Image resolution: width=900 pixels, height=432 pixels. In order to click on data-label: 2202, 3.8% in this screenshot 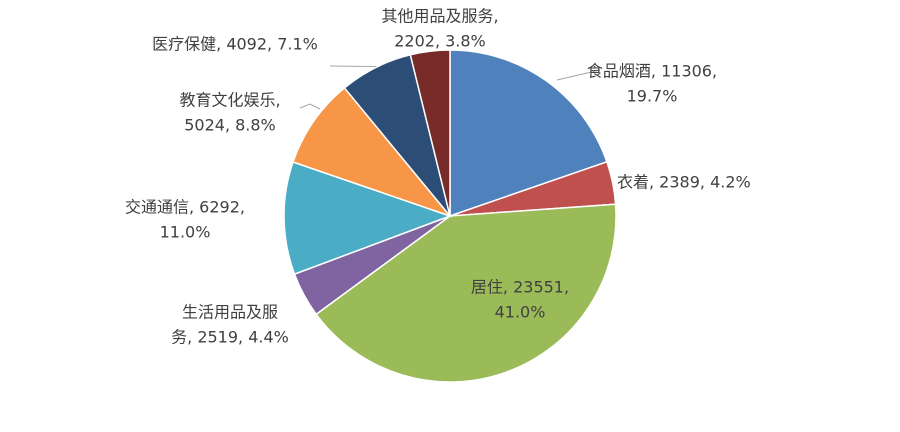, I will do `click(440, 41)`.